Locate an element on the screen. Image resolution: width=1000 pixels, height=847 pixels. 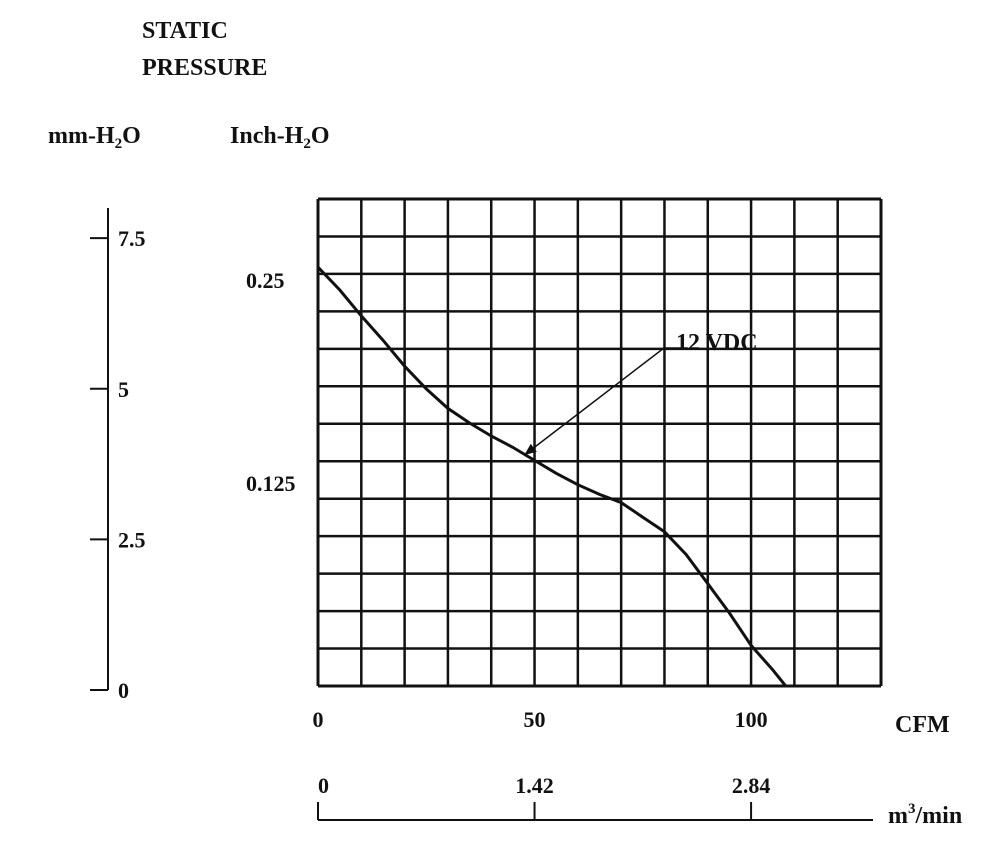
x-axis-ticks: 0 50 100 is located at coordinates (540, 719).